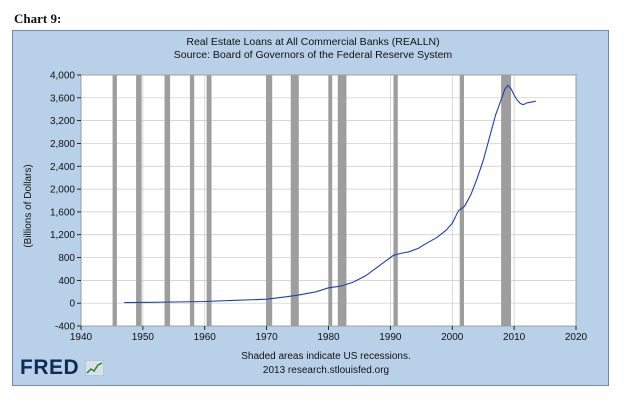 The height and width of the screenshot is (401, 624). I want to click on y-tick-label: 1,600, so click(62, 212).